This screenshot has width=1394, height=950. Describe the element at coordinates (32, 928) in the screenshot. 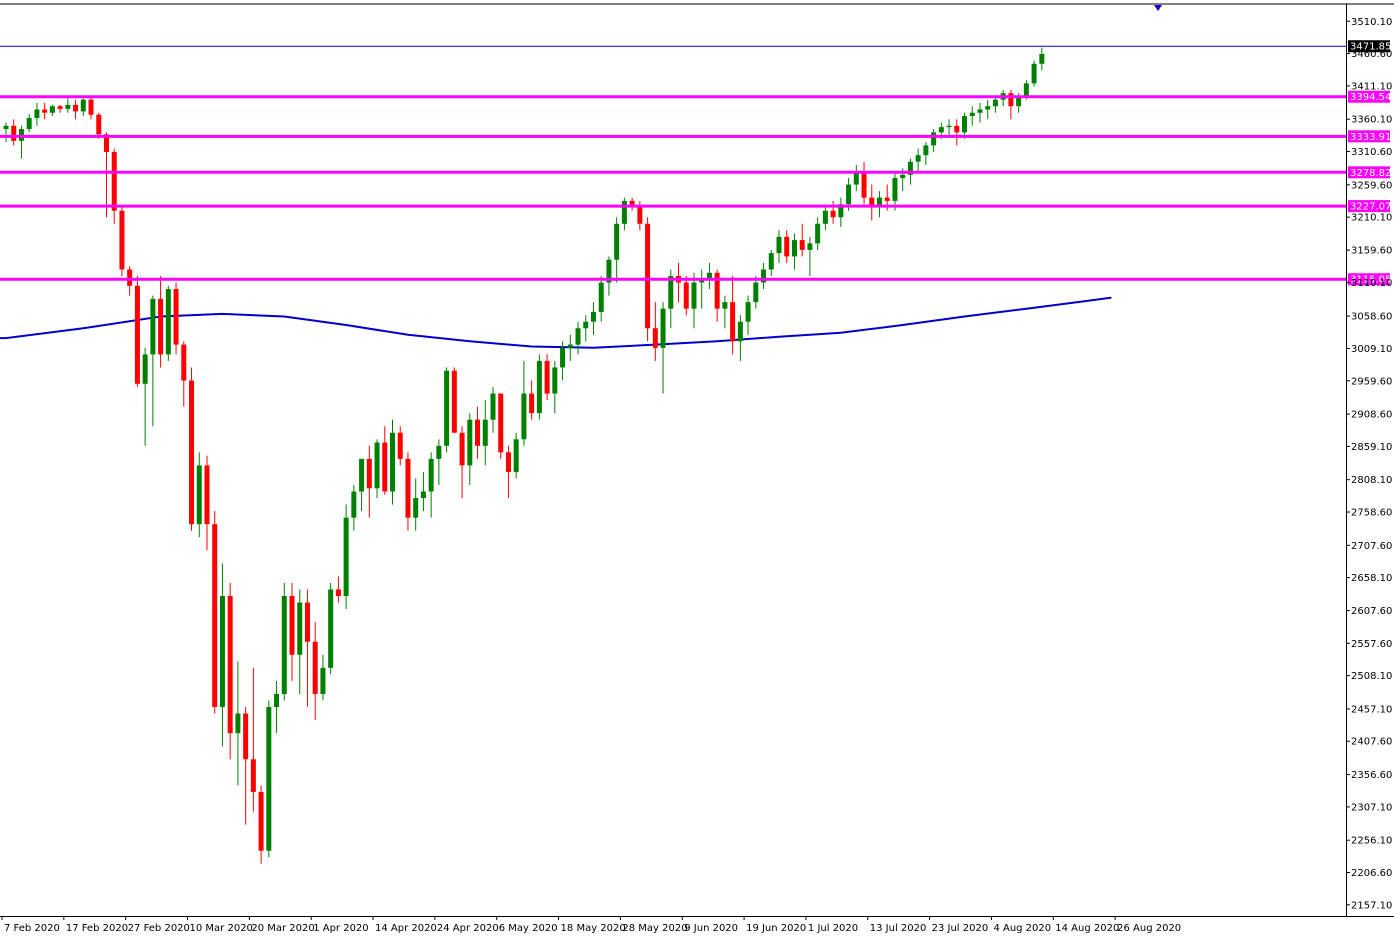

I see `x-tick-label: 7 Feb 2020` at that location.